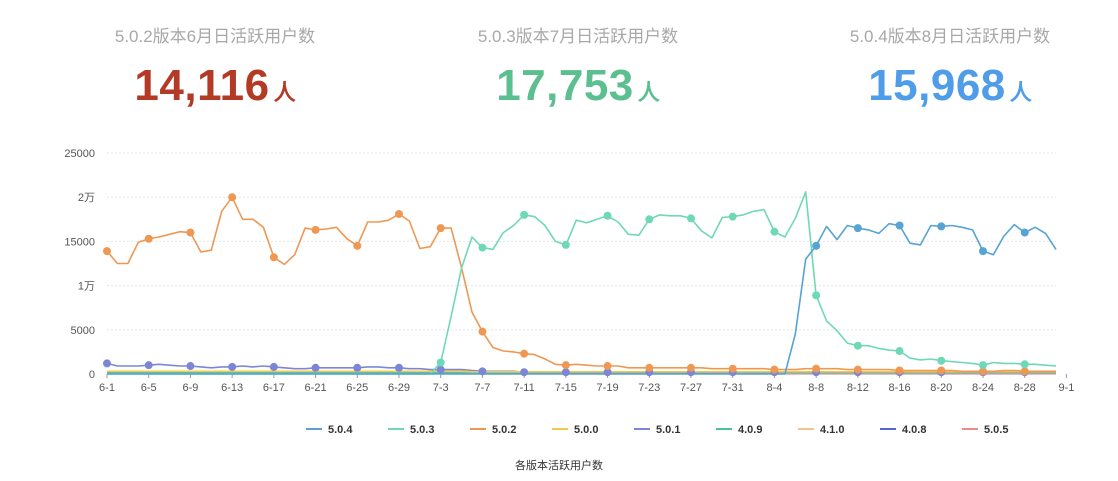 The height and width of the screenshot is (481, 1118). What do you see at coordinates (750, 430) in the screenshot?
I see `legend-label: 4.0.9` at bounding box center [750, 430].